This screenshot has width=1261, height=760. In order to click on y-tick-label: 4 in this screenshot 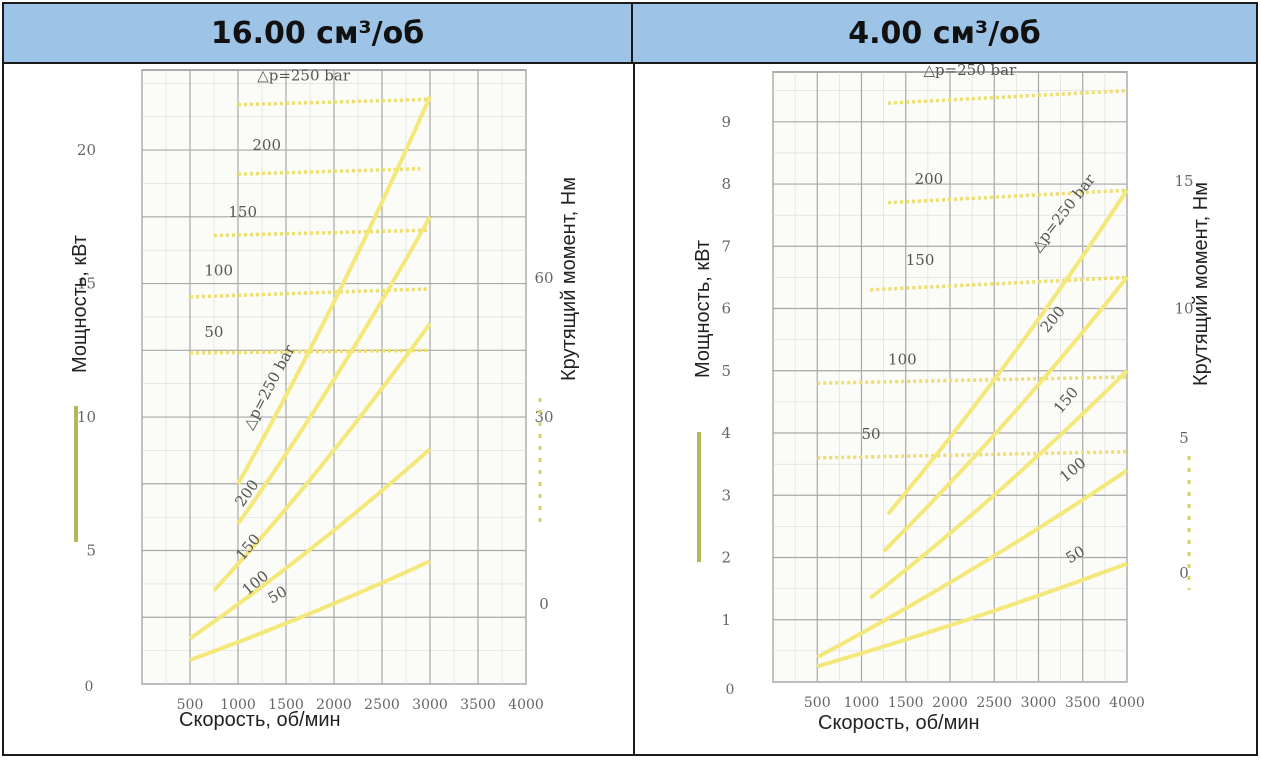, I will do `click(726, 433)`.